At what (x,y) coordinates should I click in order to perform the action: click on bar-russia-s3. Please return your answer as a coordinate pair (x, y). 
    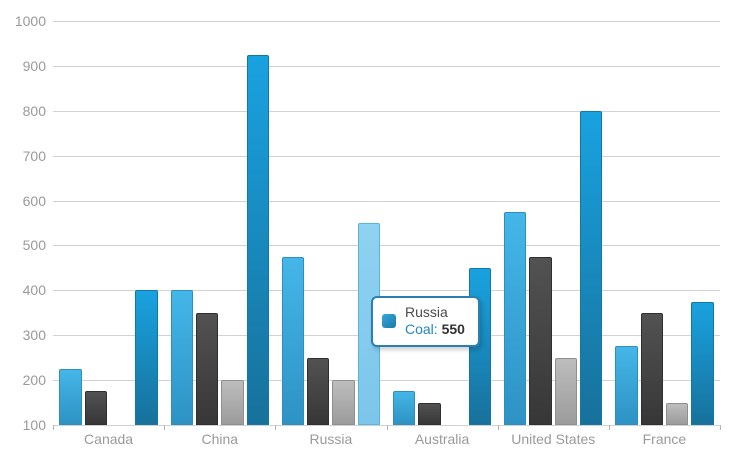
    Looking at the image, I should click on (343, 402).